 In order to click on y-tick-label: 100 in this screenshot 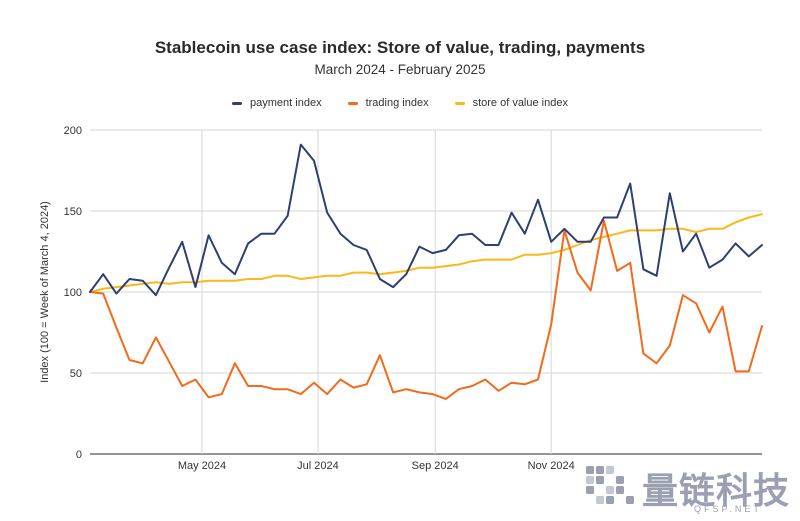, I will do `click(73, 293)`.